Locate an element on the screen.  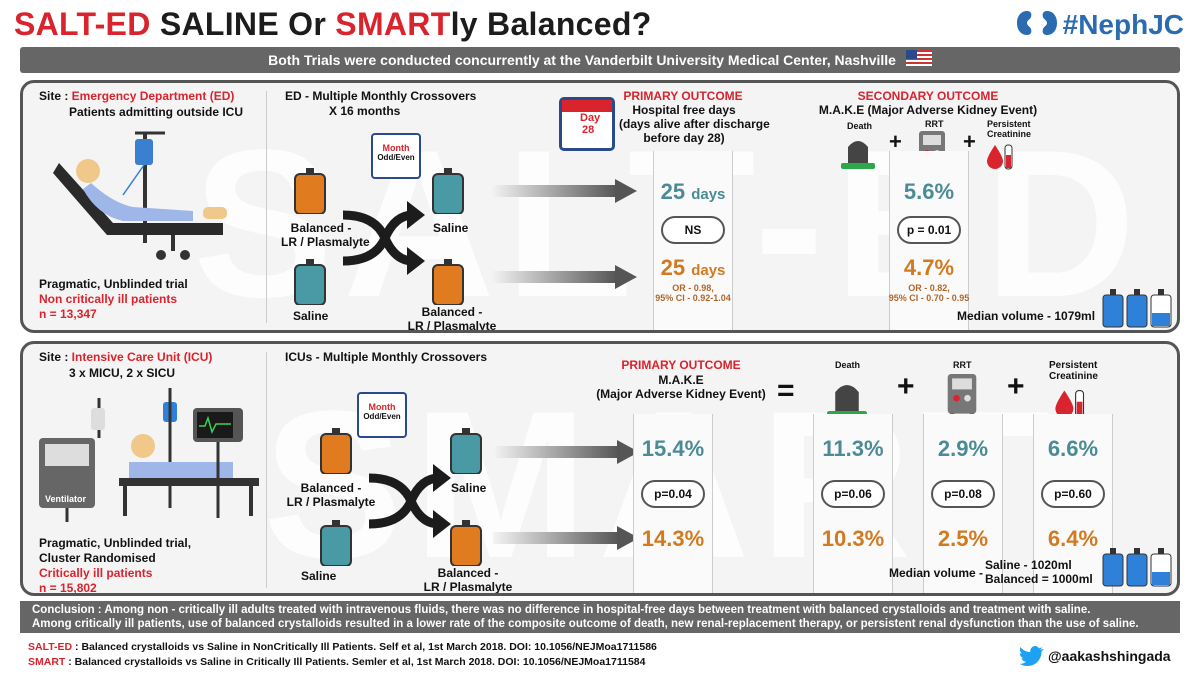
salted-primary-pvalue: NS is located at coordinates (693, 230).